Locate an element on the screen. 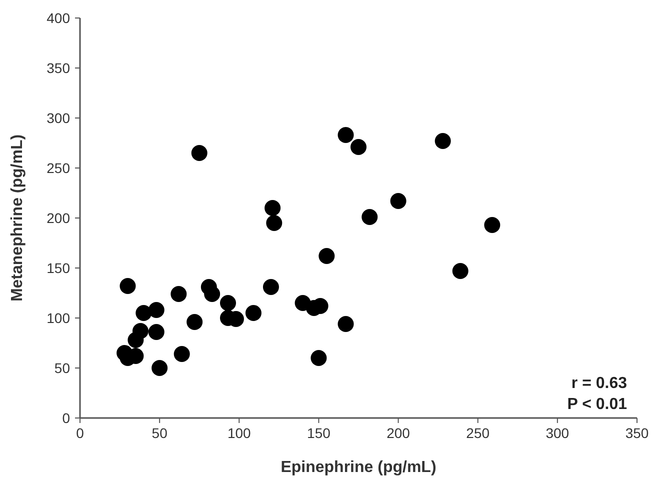  y-tick-label: 300 is located at coordinates (58, 118).